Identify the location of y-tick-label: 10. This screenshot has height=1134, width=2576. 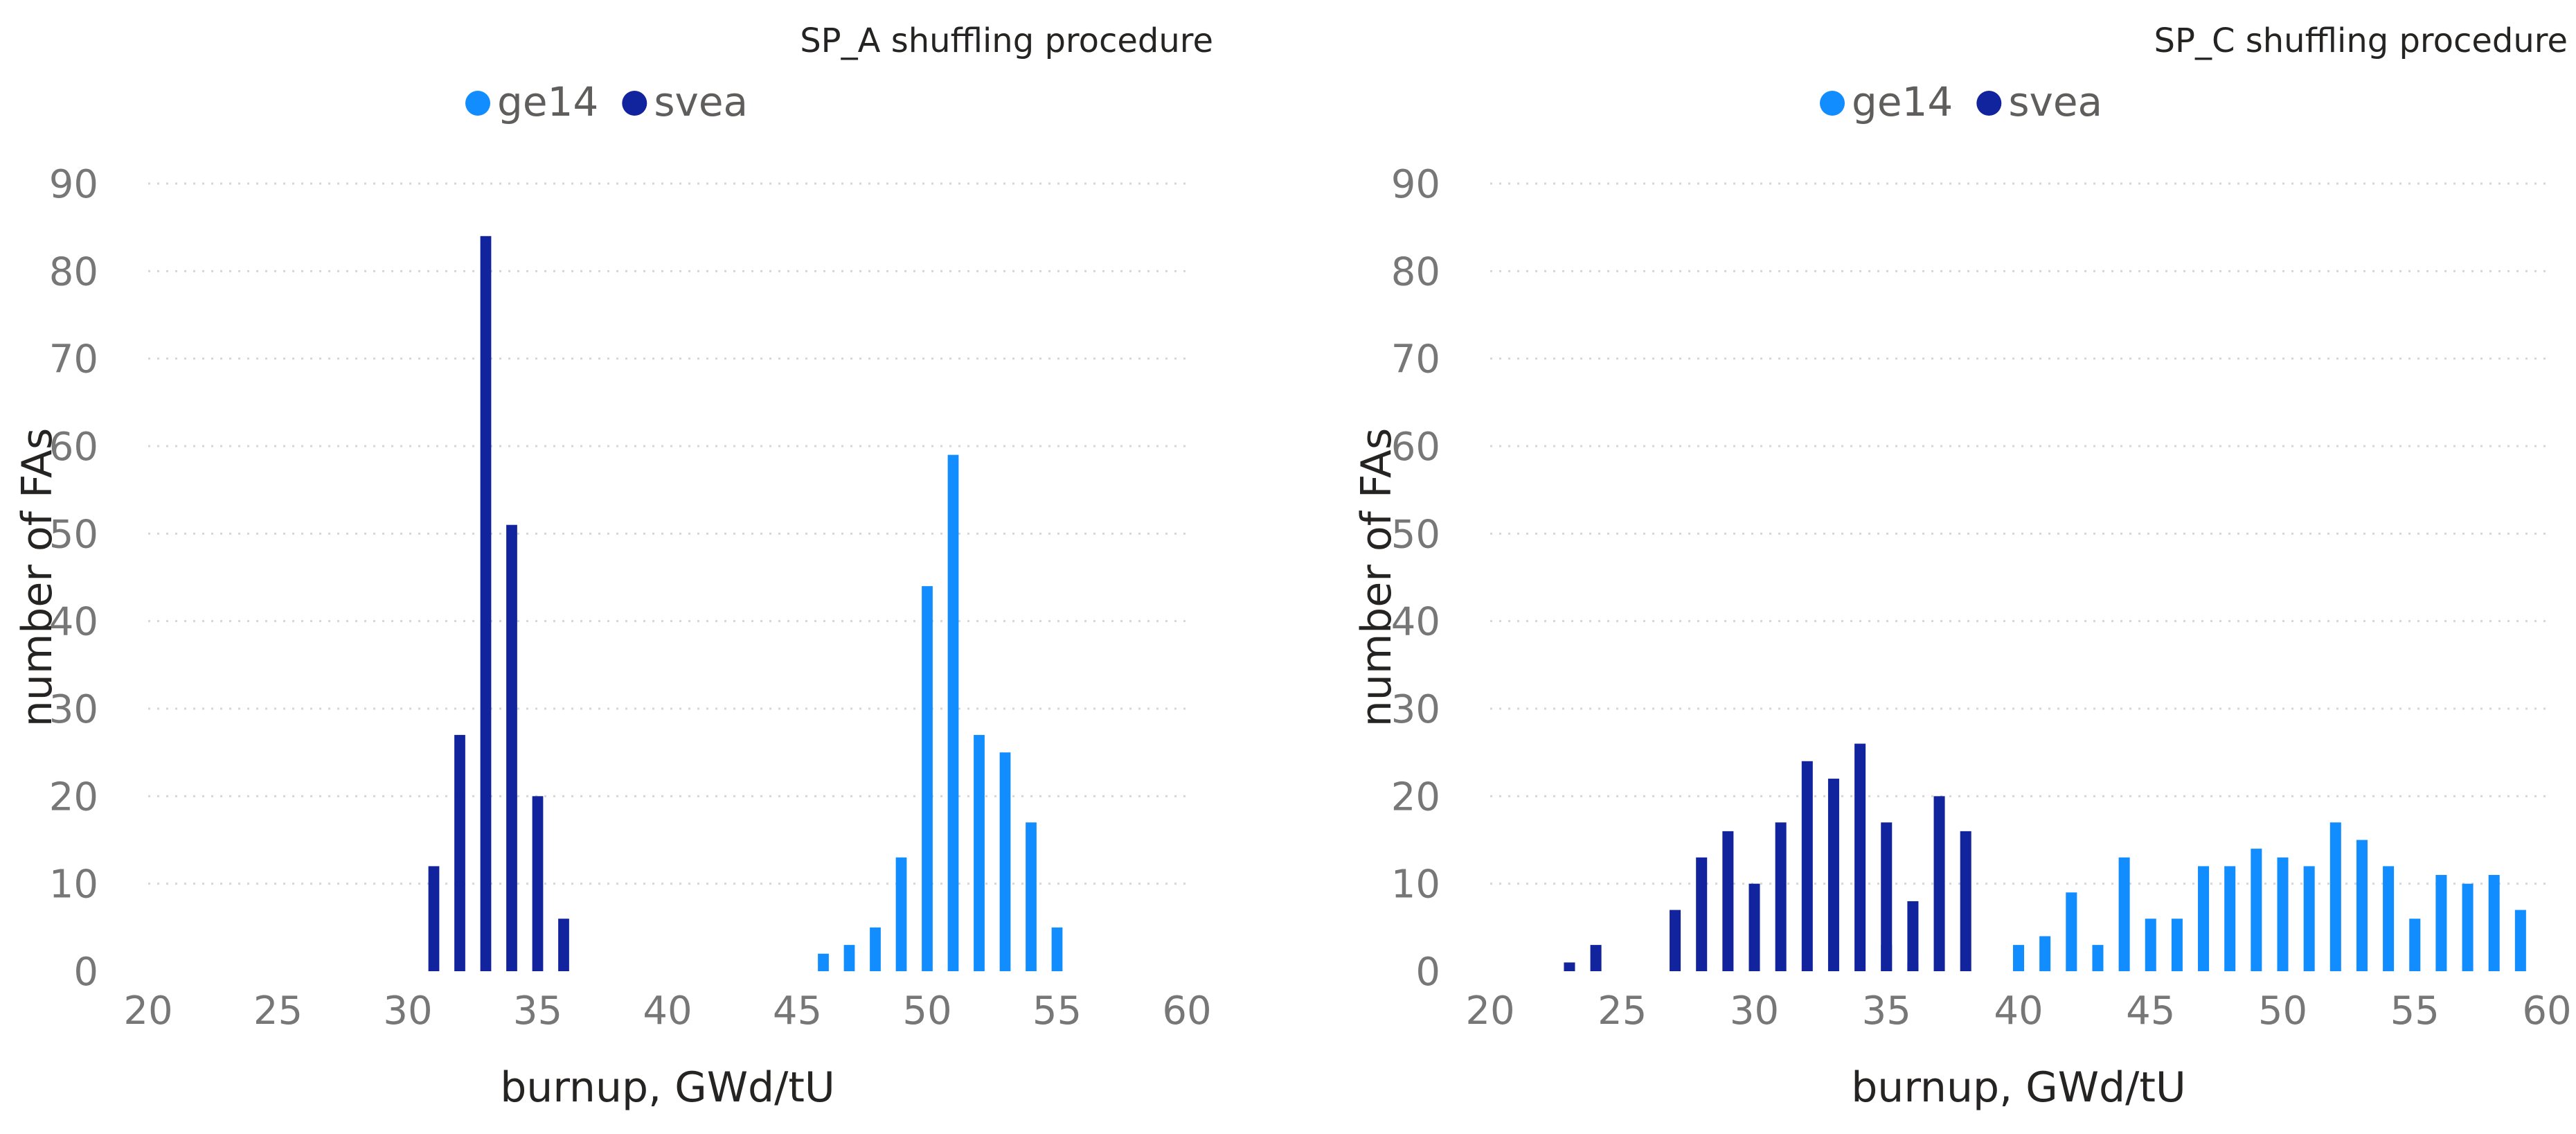
(74, 884).